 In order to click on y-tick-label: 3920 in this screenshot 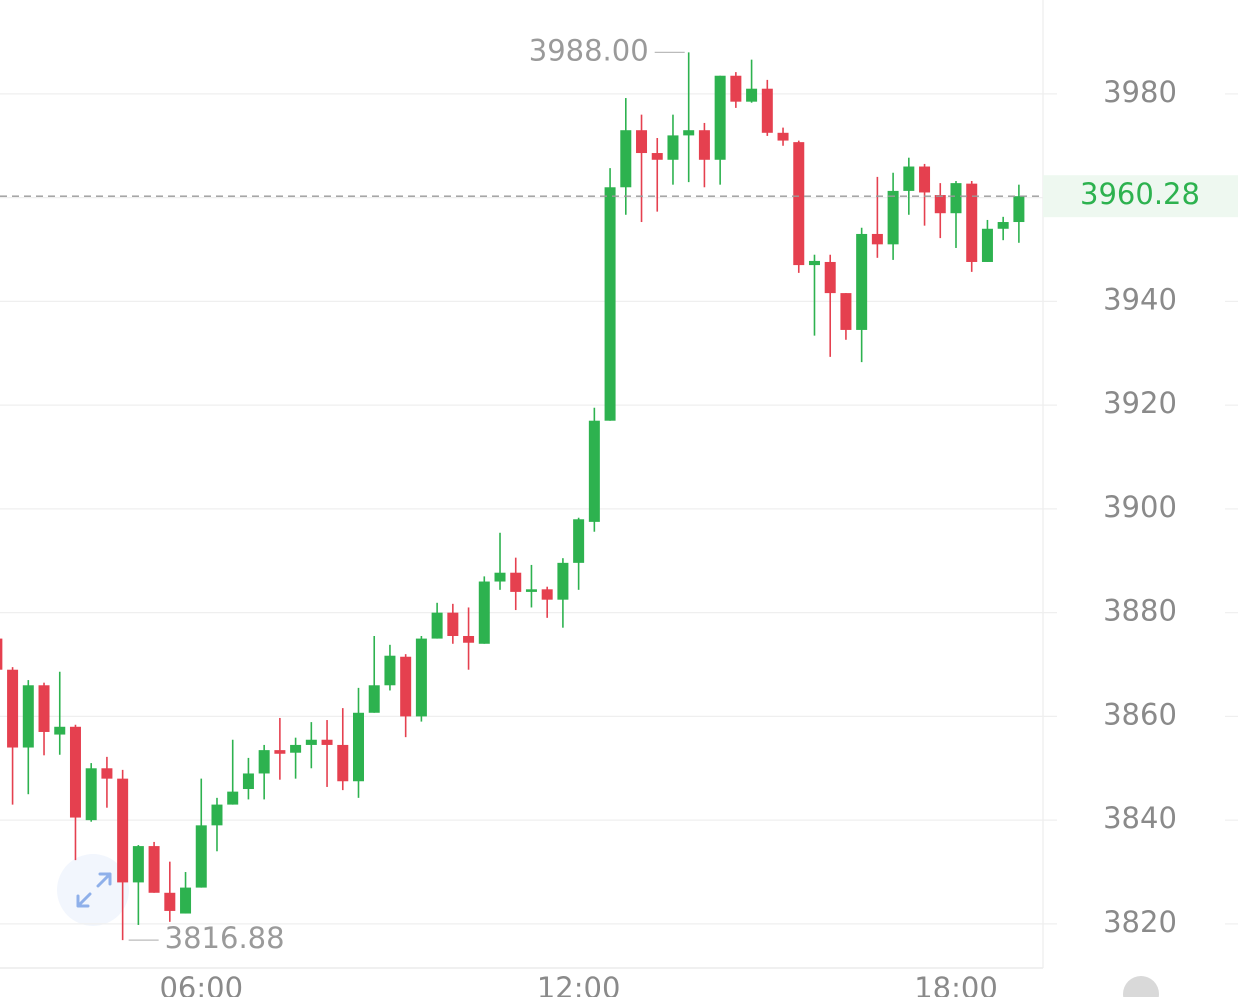, I will do `click(1140, 403)`.